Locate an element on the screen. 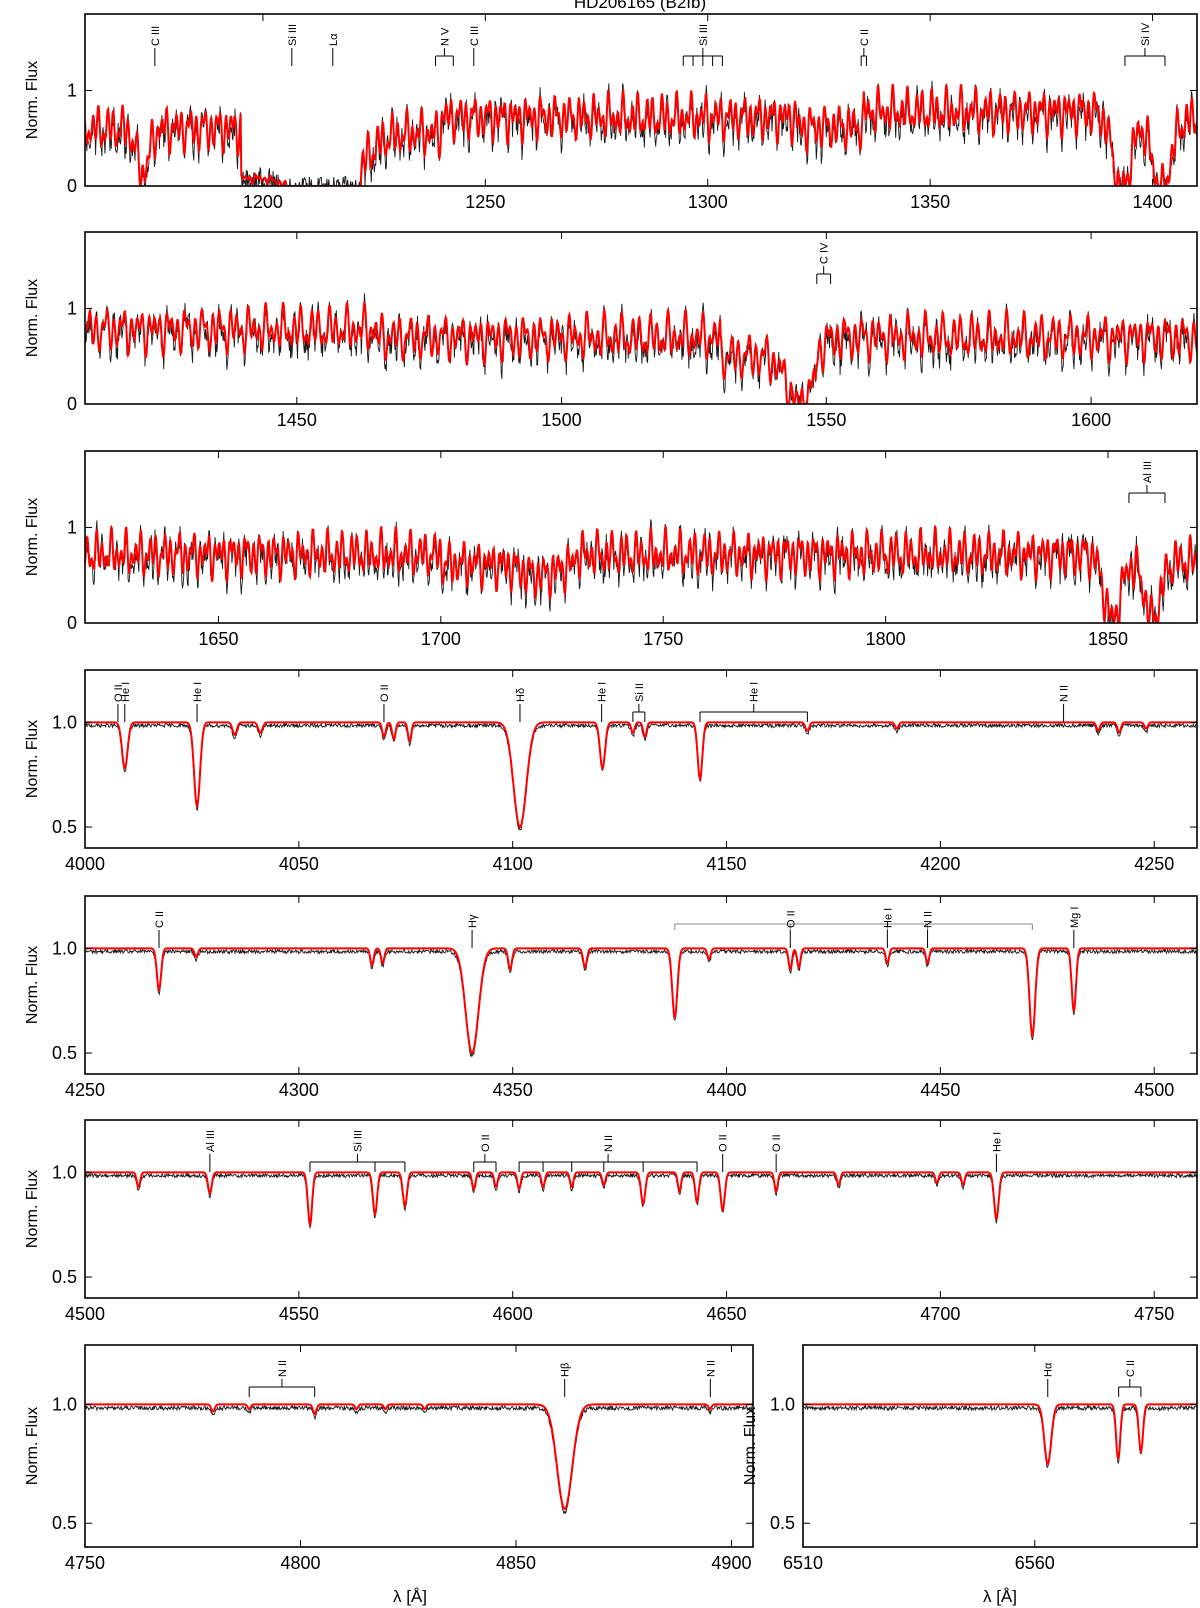  x-tick-label: 1400 is located at coordinates (1152, 202).